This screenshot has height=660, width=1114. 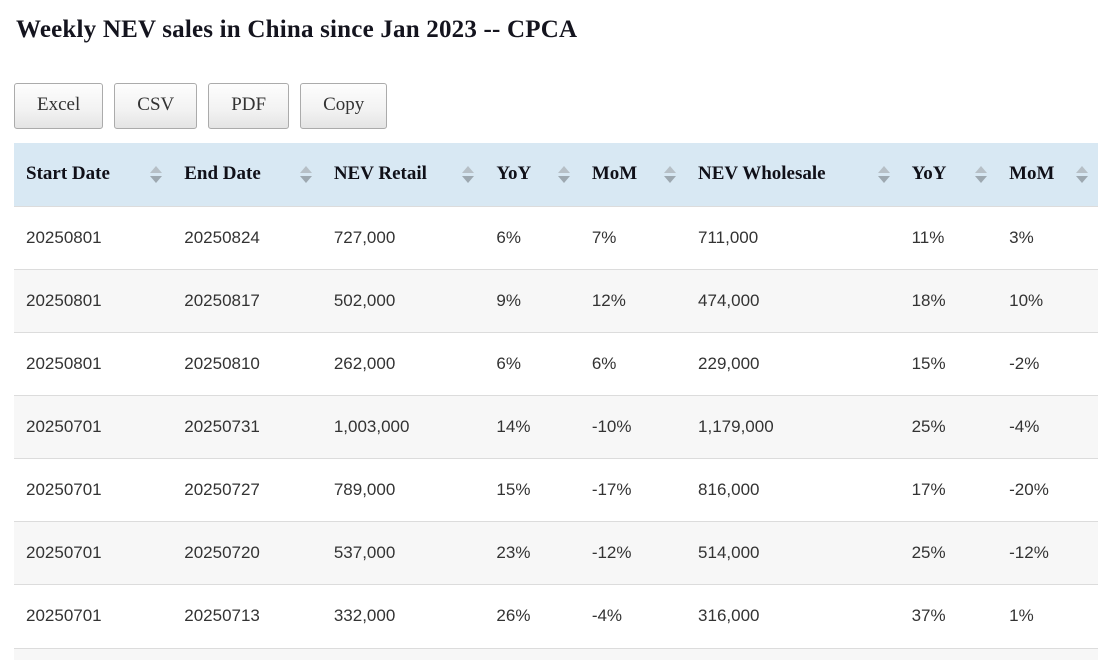 What do you see at coordinates (364, 616) in the screenshot?
I see `table-cell: 332,000` at bounding box center [364, 616].